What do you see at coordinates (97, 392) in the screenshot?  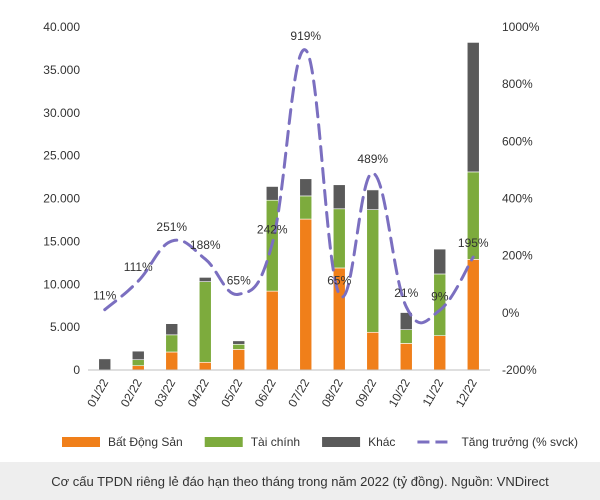 I see `x-tick-label: 01/22` at bounding box center [97, 392].